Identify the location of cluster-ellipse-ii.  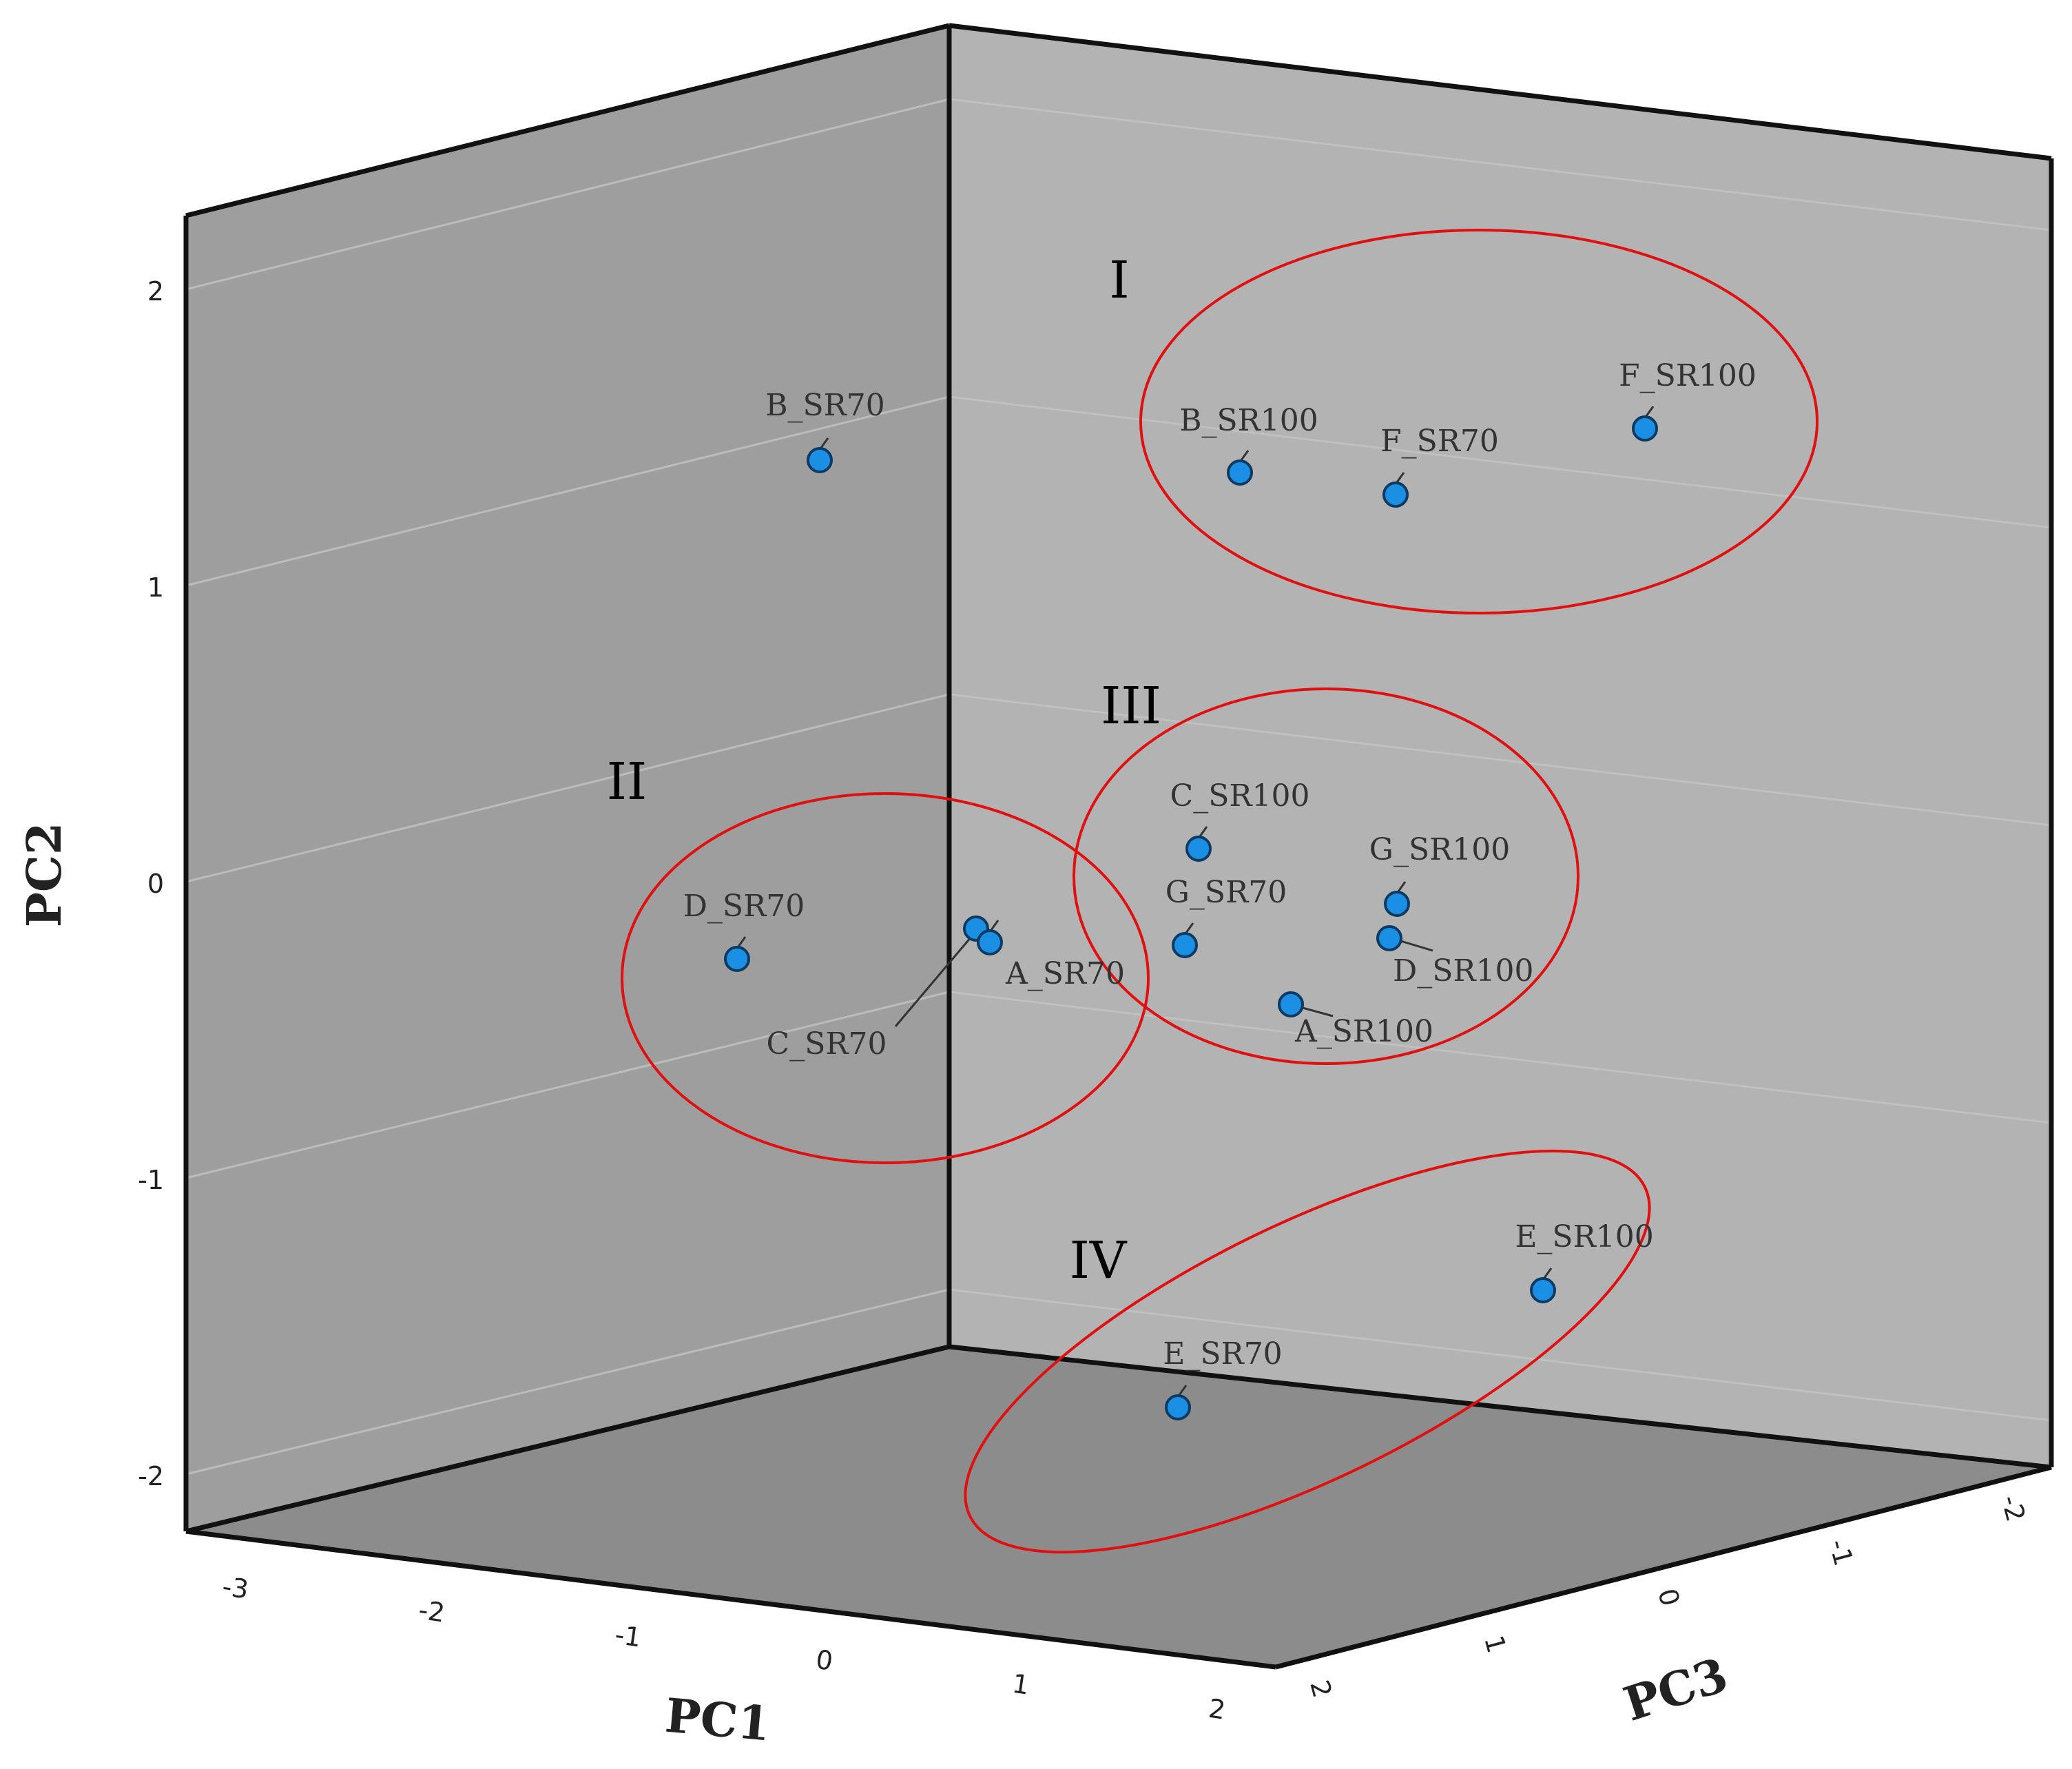
(885, 978).